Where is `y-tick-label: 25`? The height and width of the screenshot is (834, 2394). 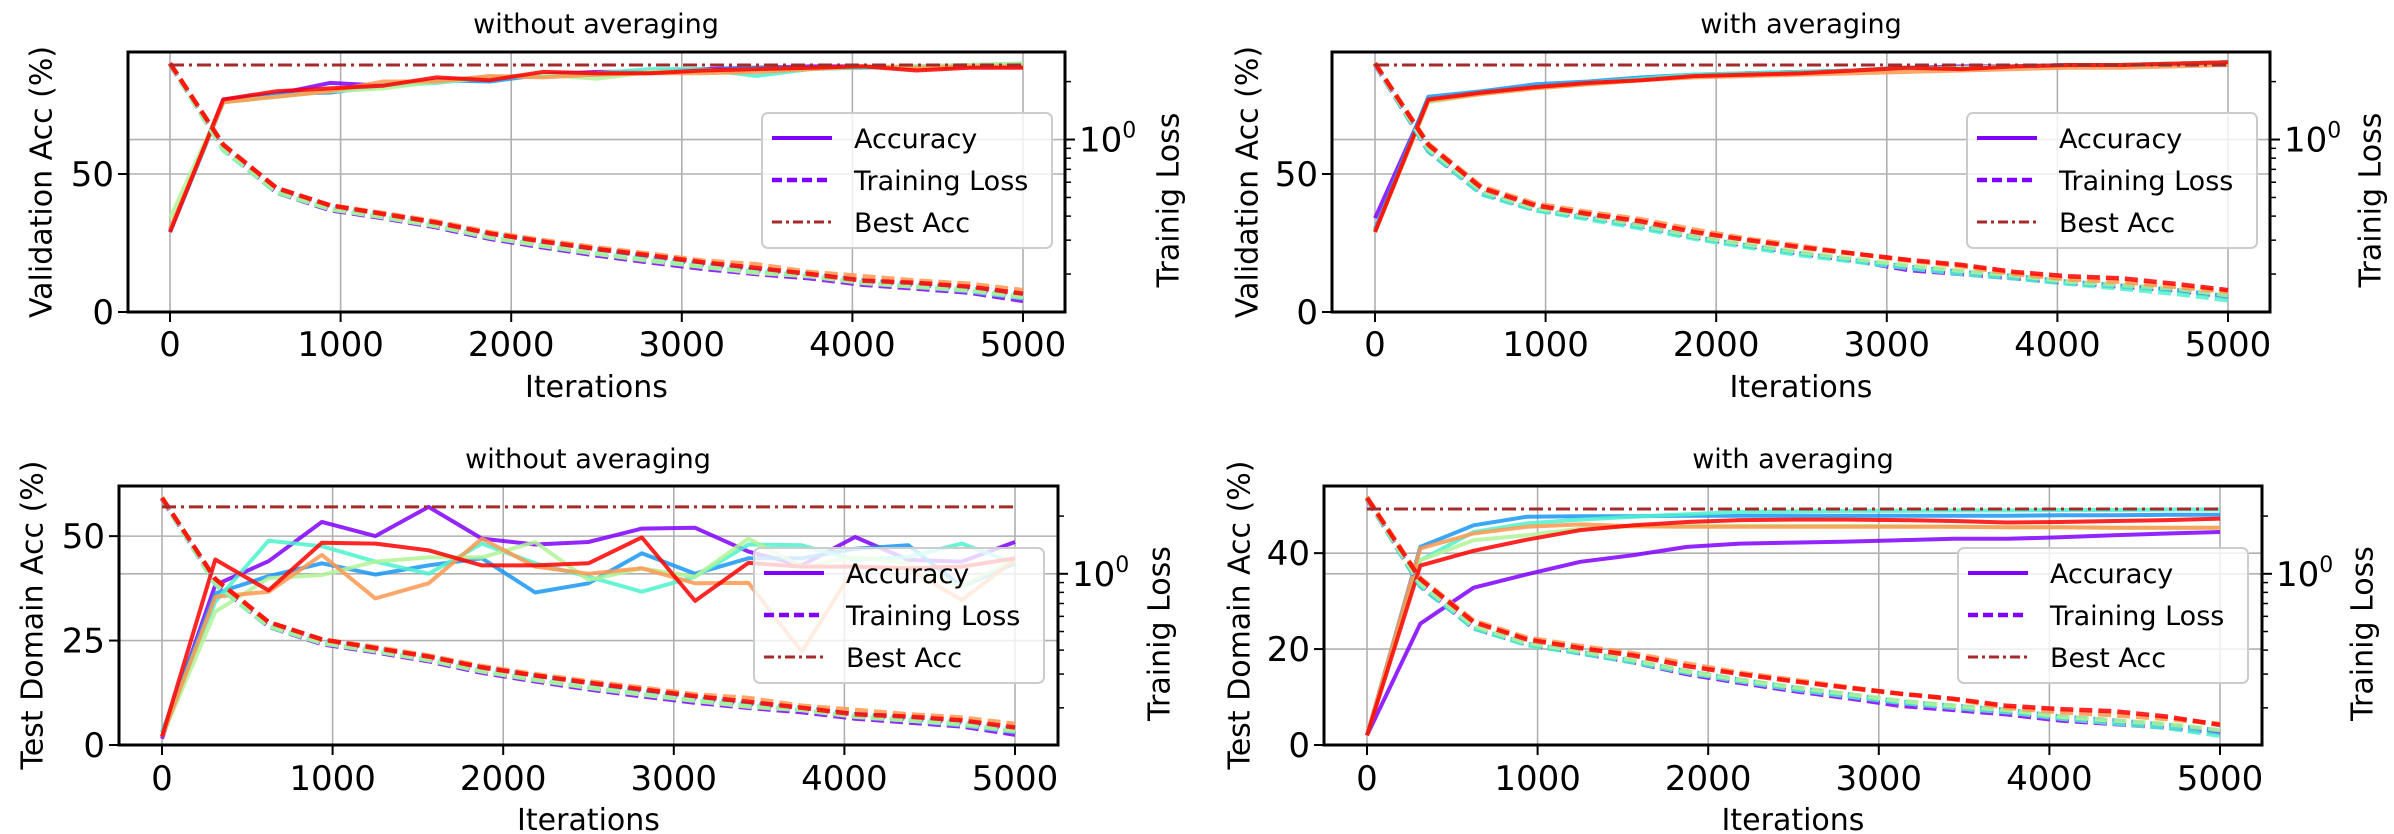
y-tick-label: 25 is located at coordinates (83, 642).